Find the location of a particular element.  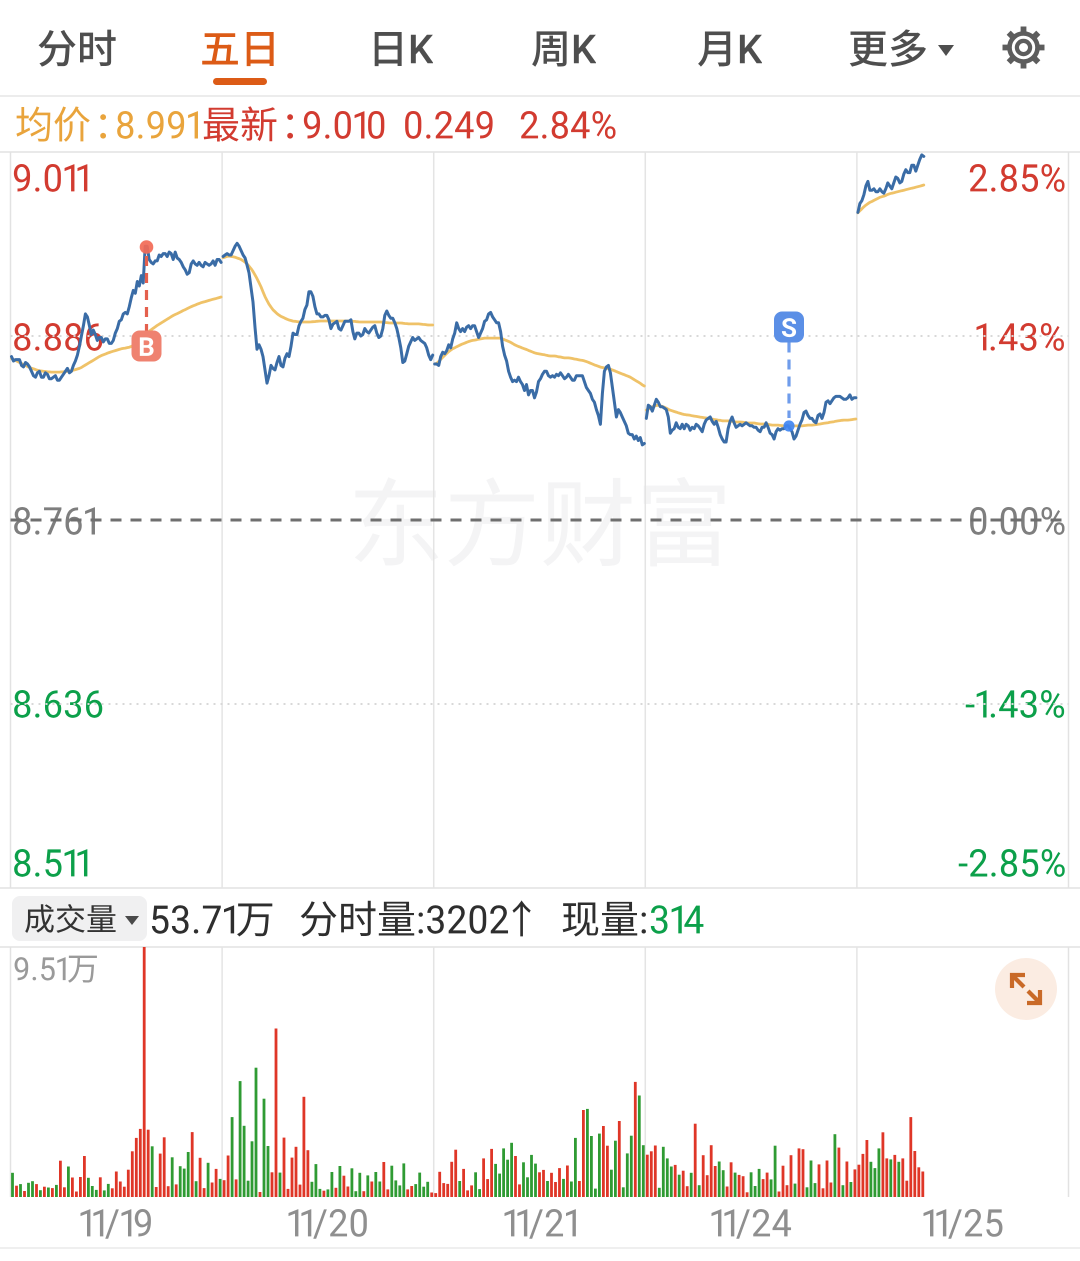

chart-period-tabbar is located at coordinates (540, 48).